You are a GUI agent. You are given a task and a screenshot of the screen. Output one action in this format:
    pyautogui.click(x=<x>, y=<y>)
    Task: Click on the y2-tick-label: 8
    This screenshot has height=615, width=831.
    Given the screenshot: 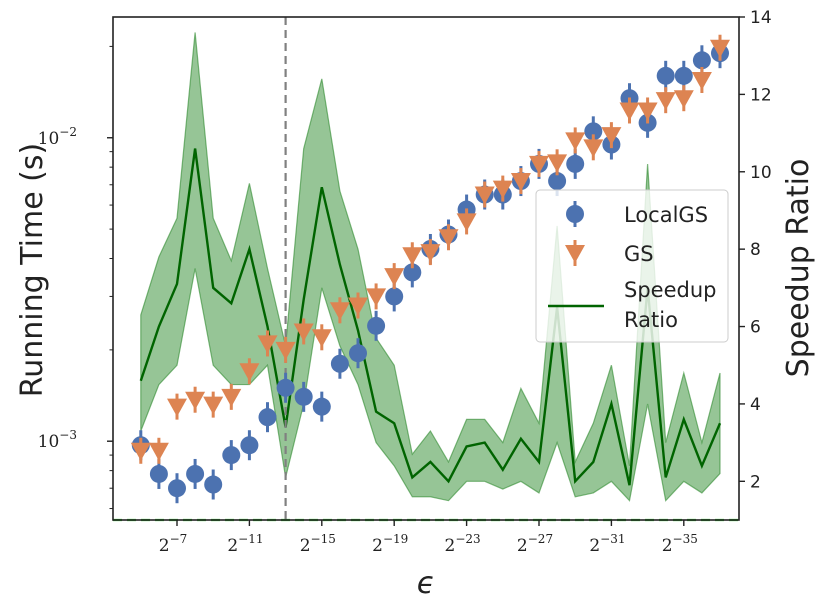 What is the action you would take?
    pyautogui.click(x=755, y=250)
    